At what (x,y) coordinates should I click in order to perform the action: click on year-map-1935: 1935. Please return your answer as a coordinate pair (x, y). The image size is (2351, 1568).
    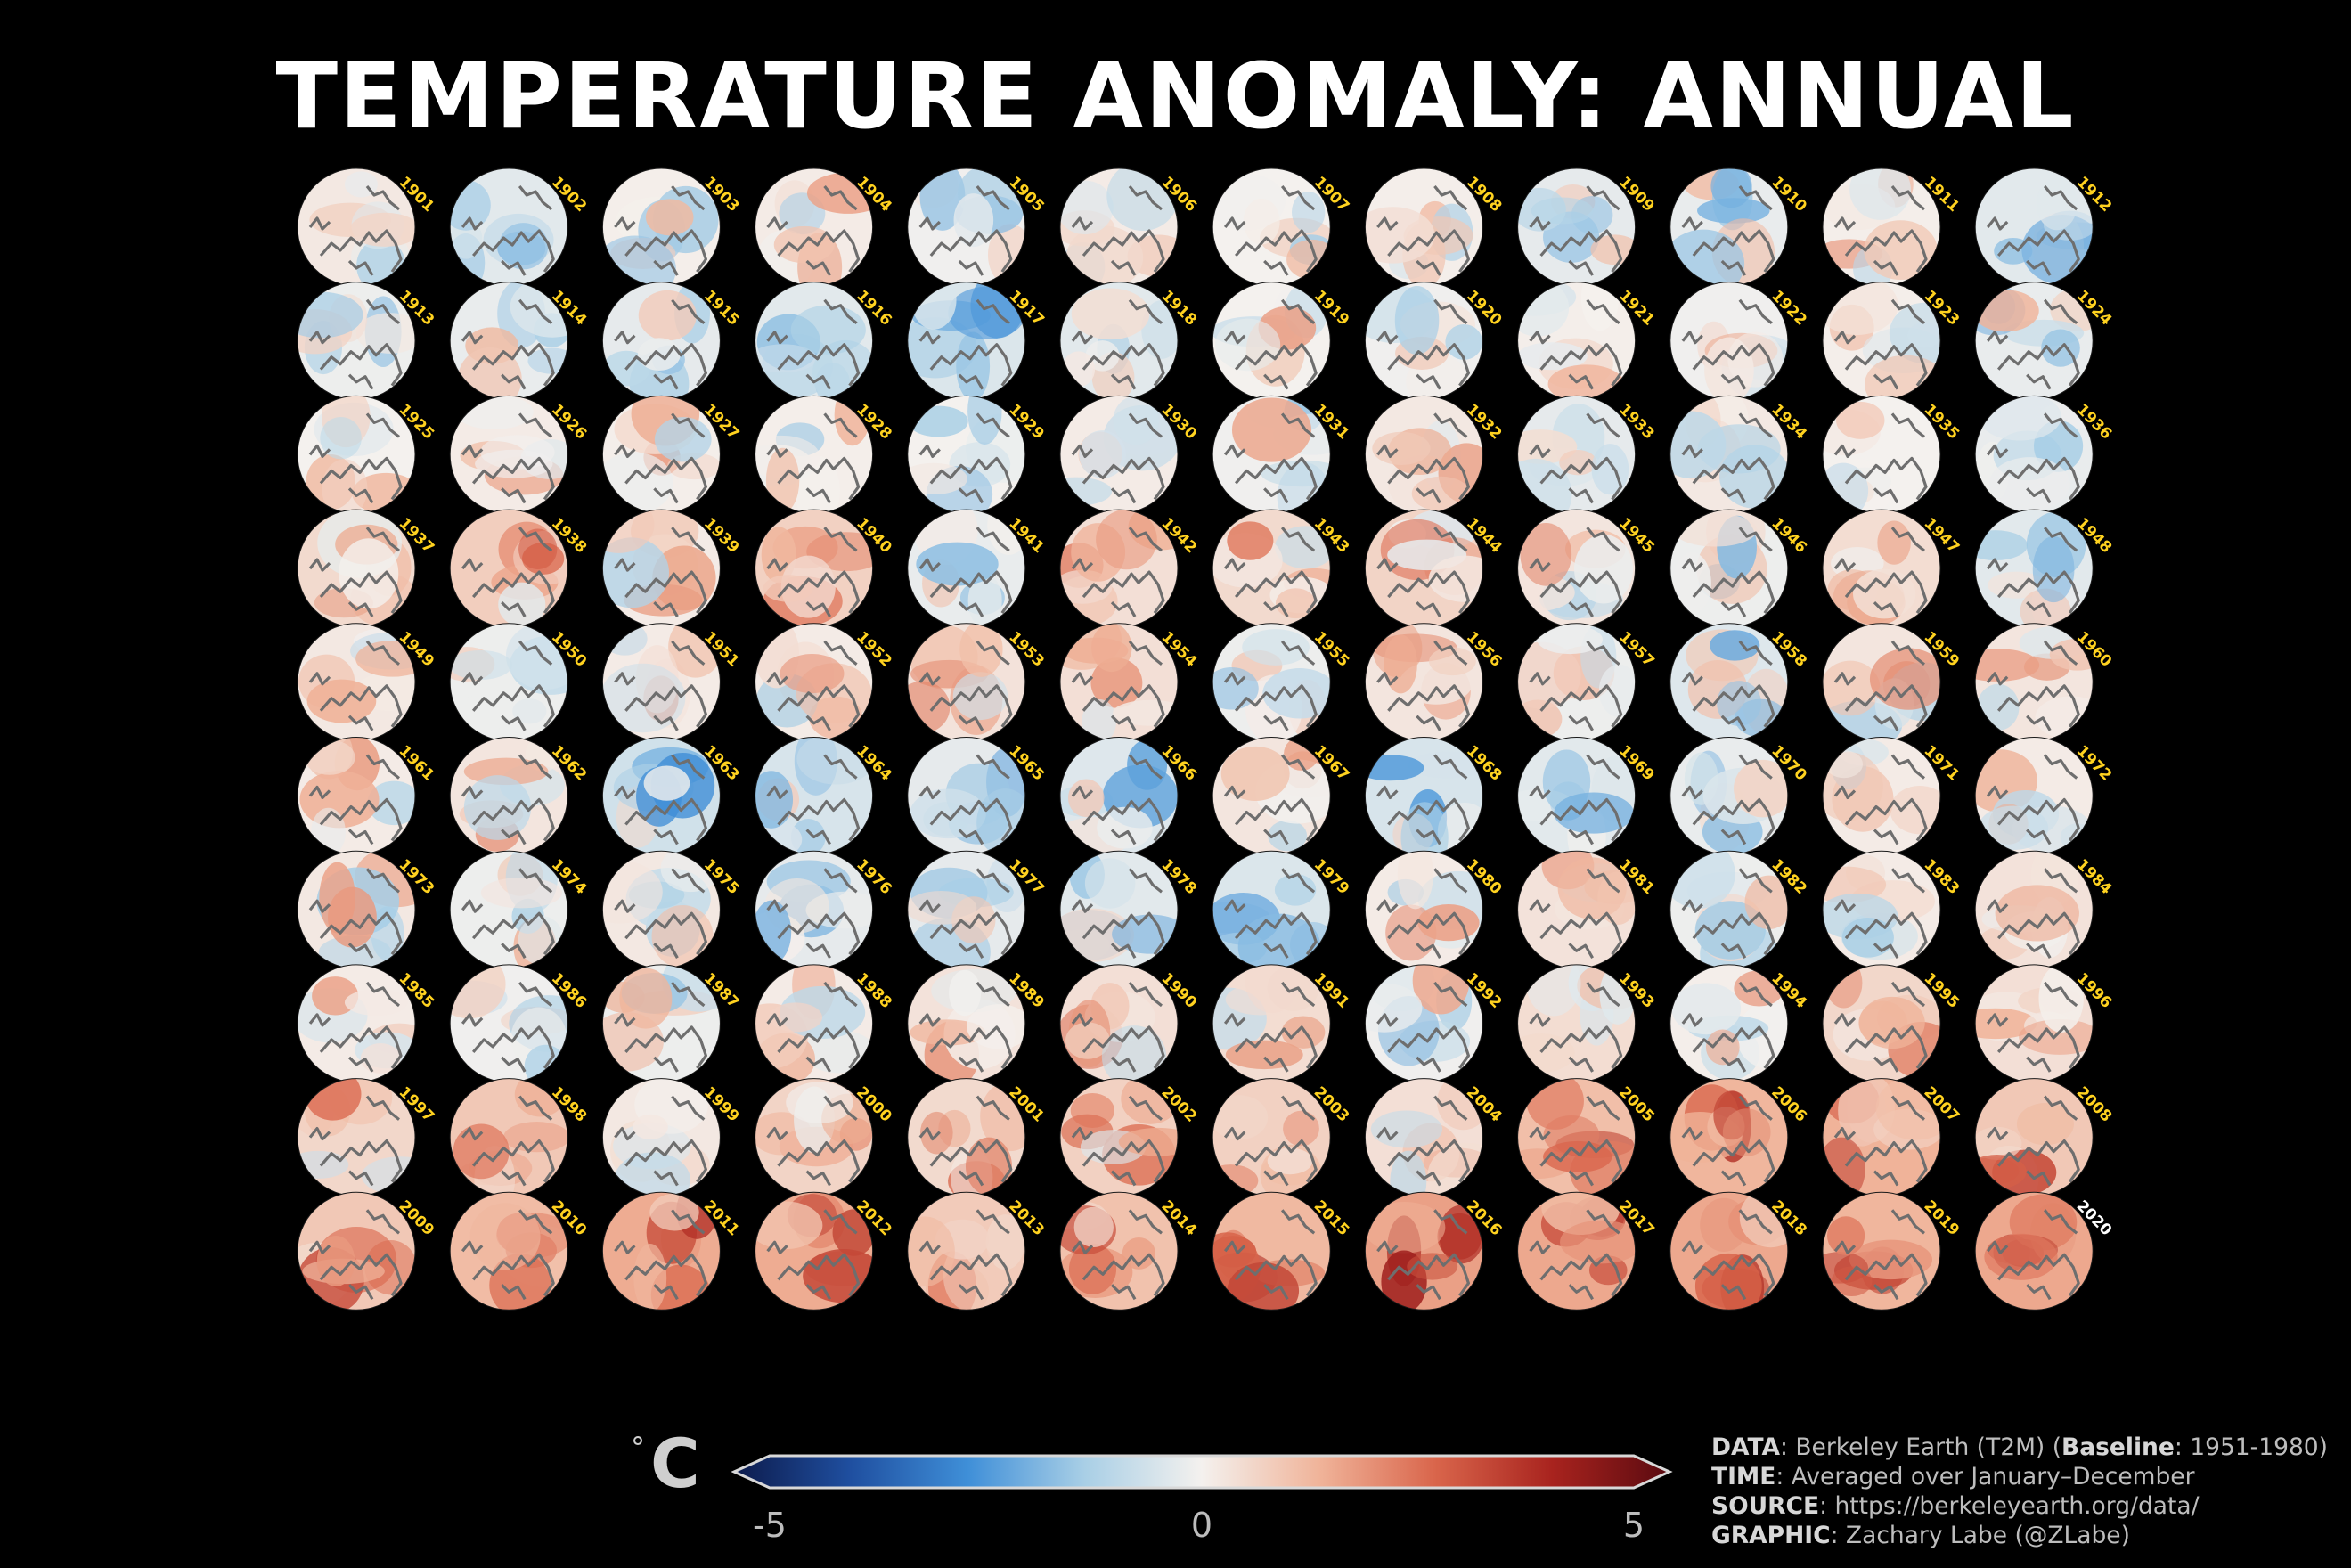
    Looking at the image, I should click on (1893, 454).